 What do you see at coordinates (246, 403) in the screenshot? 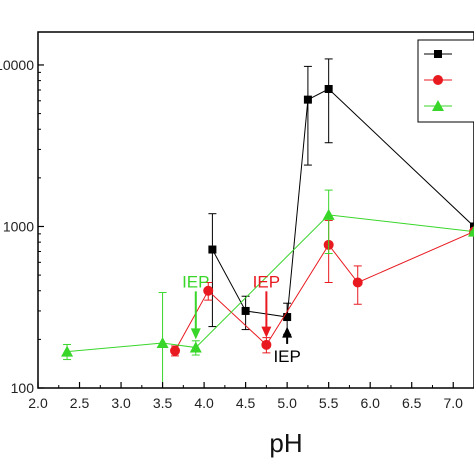
I see `x-tick-label: 4.5` at bounding box center [246, 403].